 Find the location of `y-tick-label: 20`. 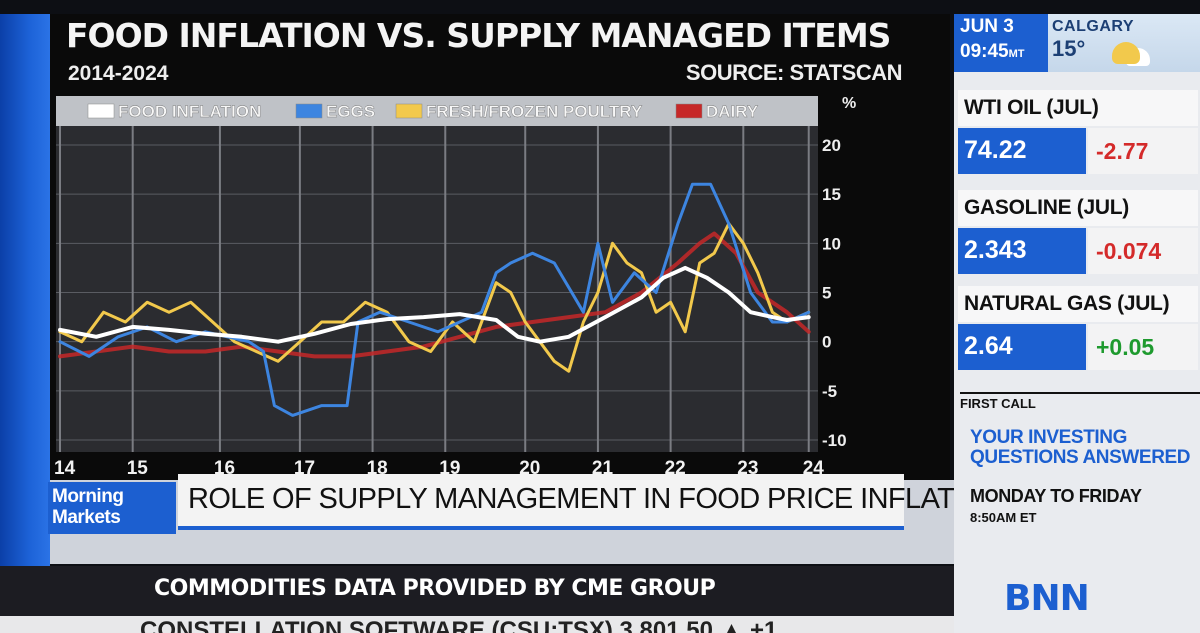

y-tick-label: 20 is located at coordinates (831, 145).